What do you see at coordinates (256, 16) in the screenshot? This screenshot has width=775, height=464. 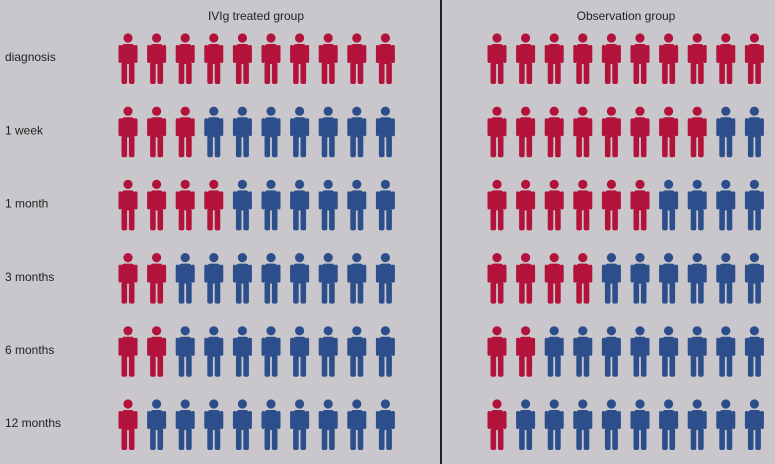 I see `panel-title: IVIg treated group` at bounding box center [256, 16].